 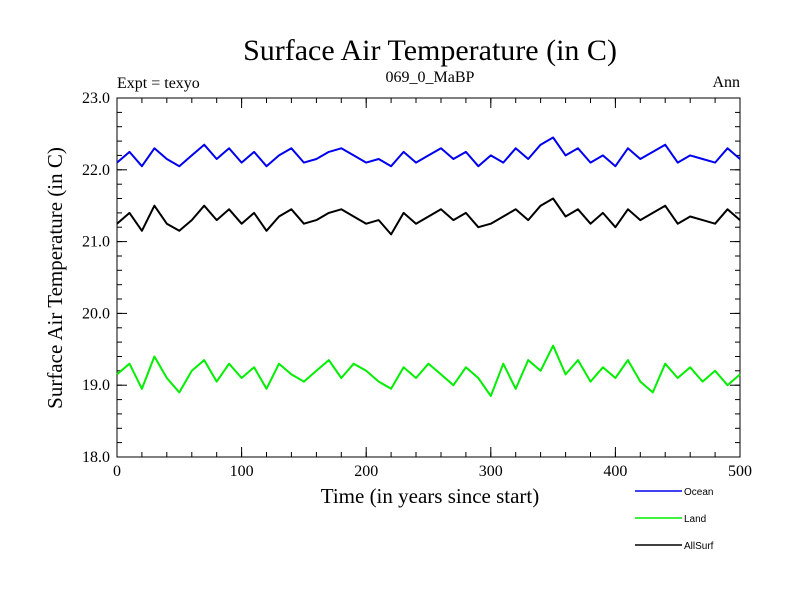 I want to click on y-tick-label: 21.0, so click(x=96, y=242).